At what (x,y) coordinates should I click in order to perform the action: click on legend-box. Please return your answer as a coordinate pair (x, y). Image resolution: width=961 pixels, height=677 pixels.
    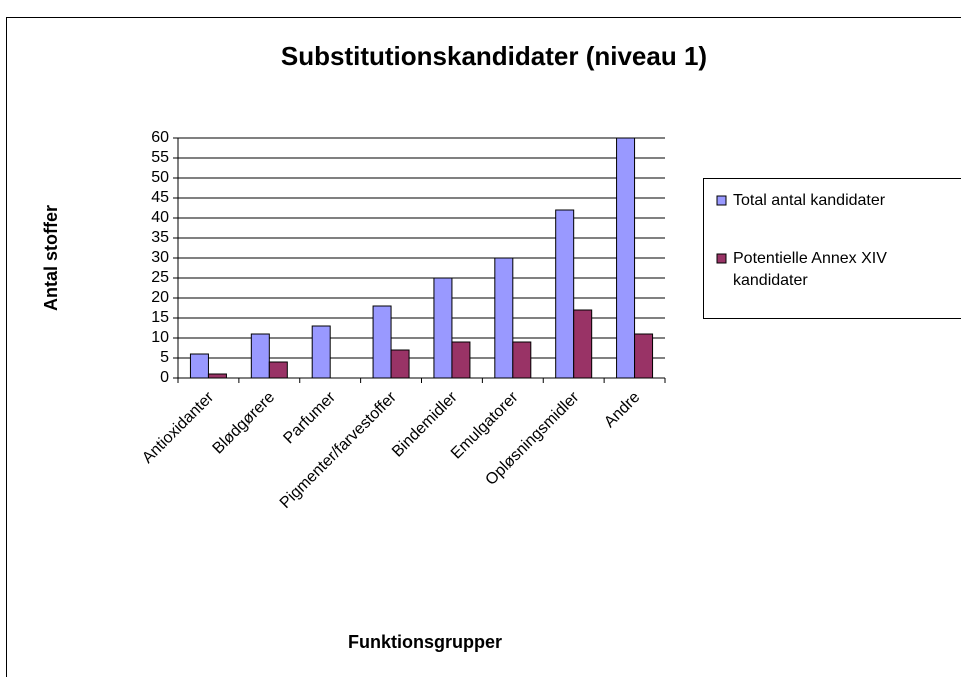
    Looking at the image, I should click on (832, 248).